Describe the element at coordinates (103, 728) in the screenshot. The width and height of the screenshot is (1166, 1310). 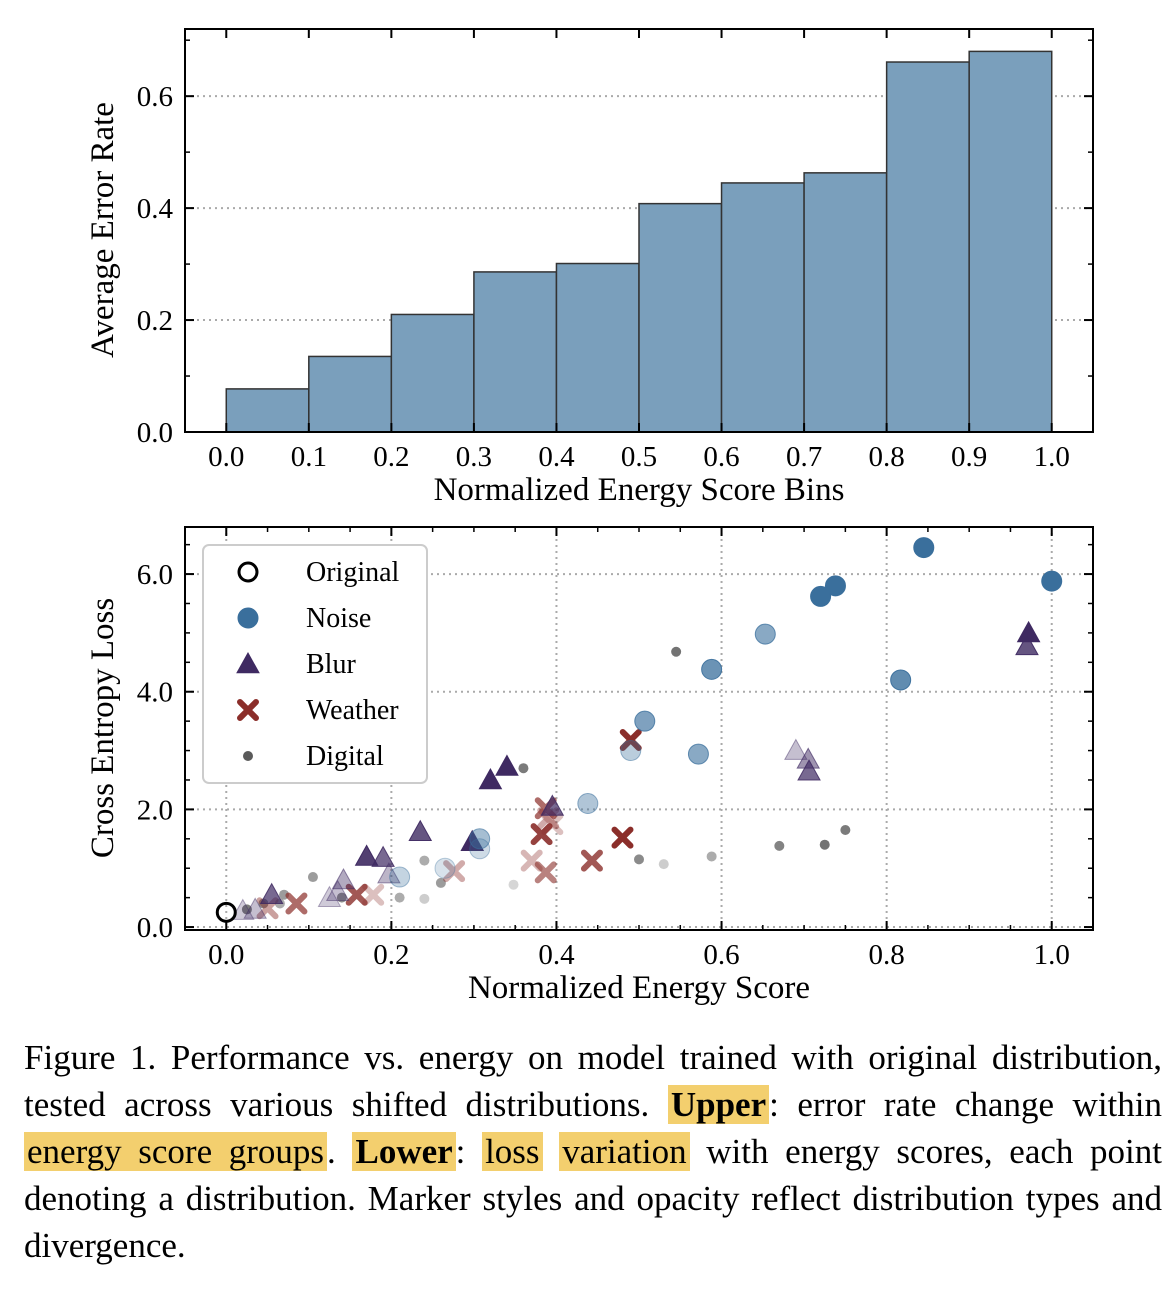
I see `scatter-chart-ylabel: Cross Entropy Loss` at that location.